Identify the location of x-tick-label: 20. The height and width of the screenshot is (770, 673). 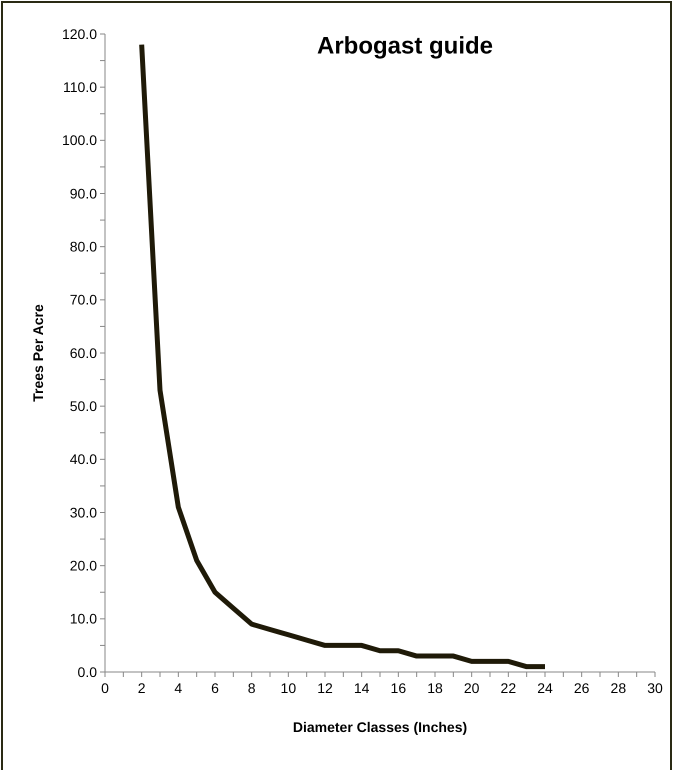
(472, 688).